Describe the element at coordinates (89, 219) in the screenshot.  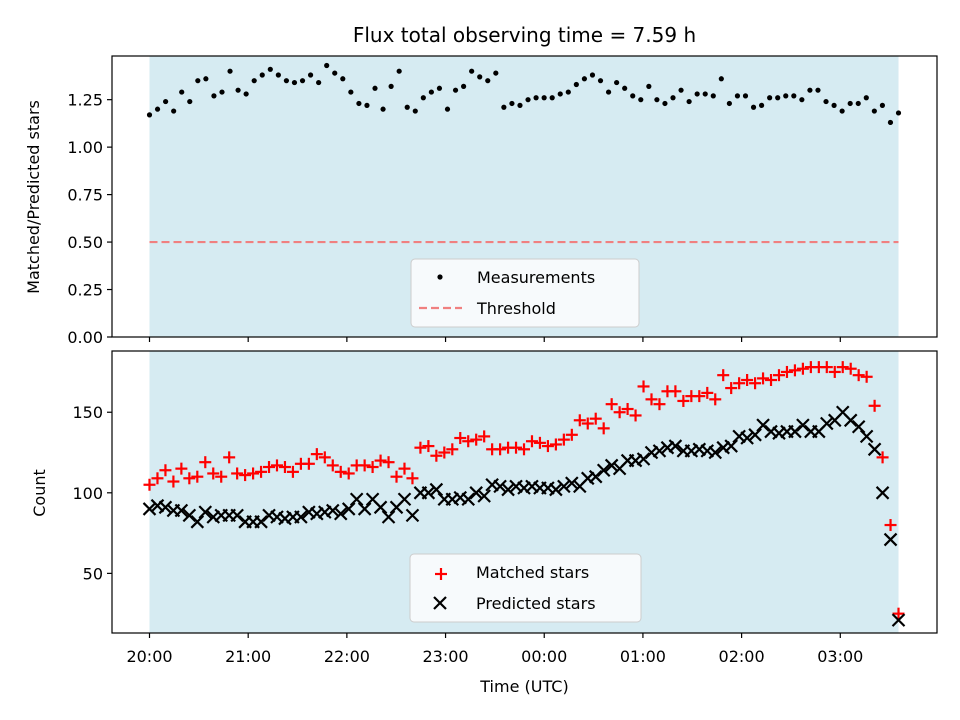
I see `top-y-axis: 0.00 0.25 0.50 0.75 1.00 1.25` at that location.